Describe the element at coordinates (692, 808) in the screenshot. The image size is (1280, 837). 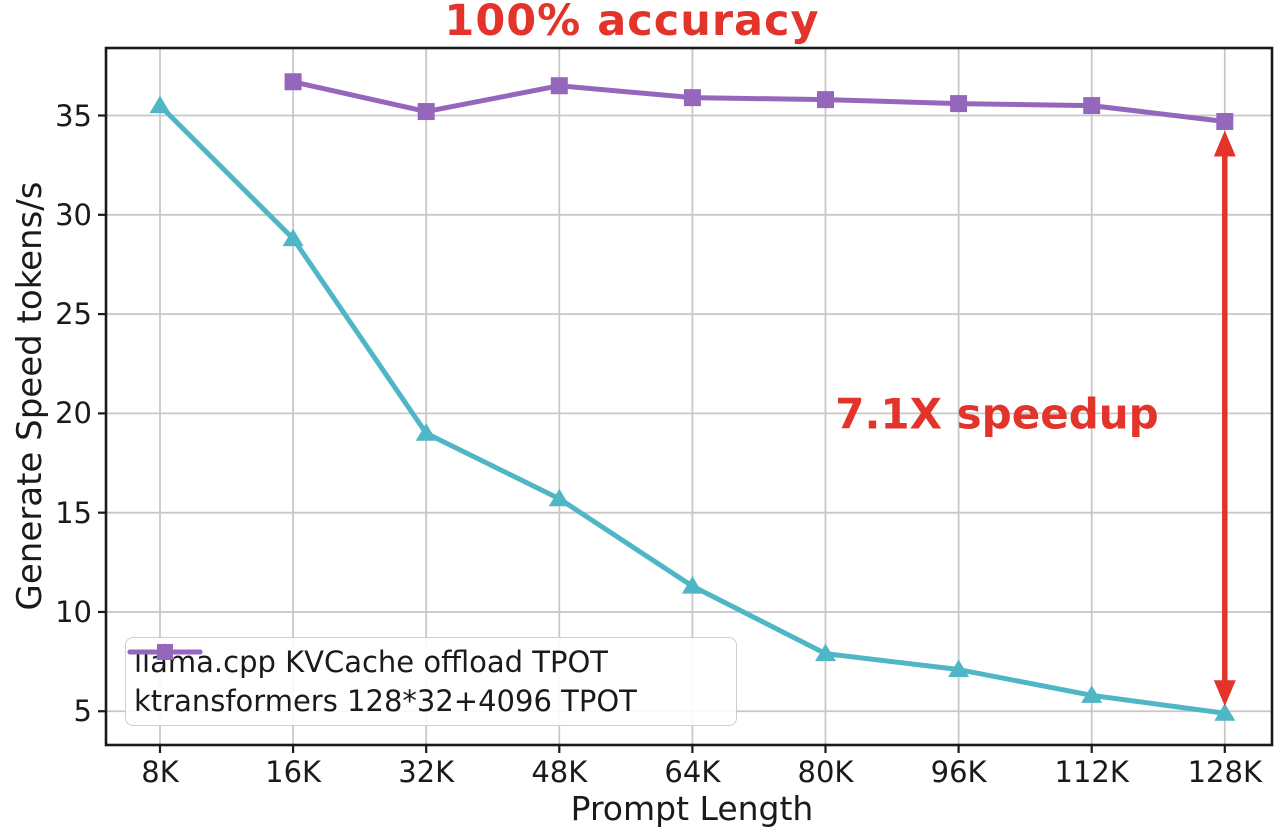
I see `x-axis-label: Prompt Length` at that location.